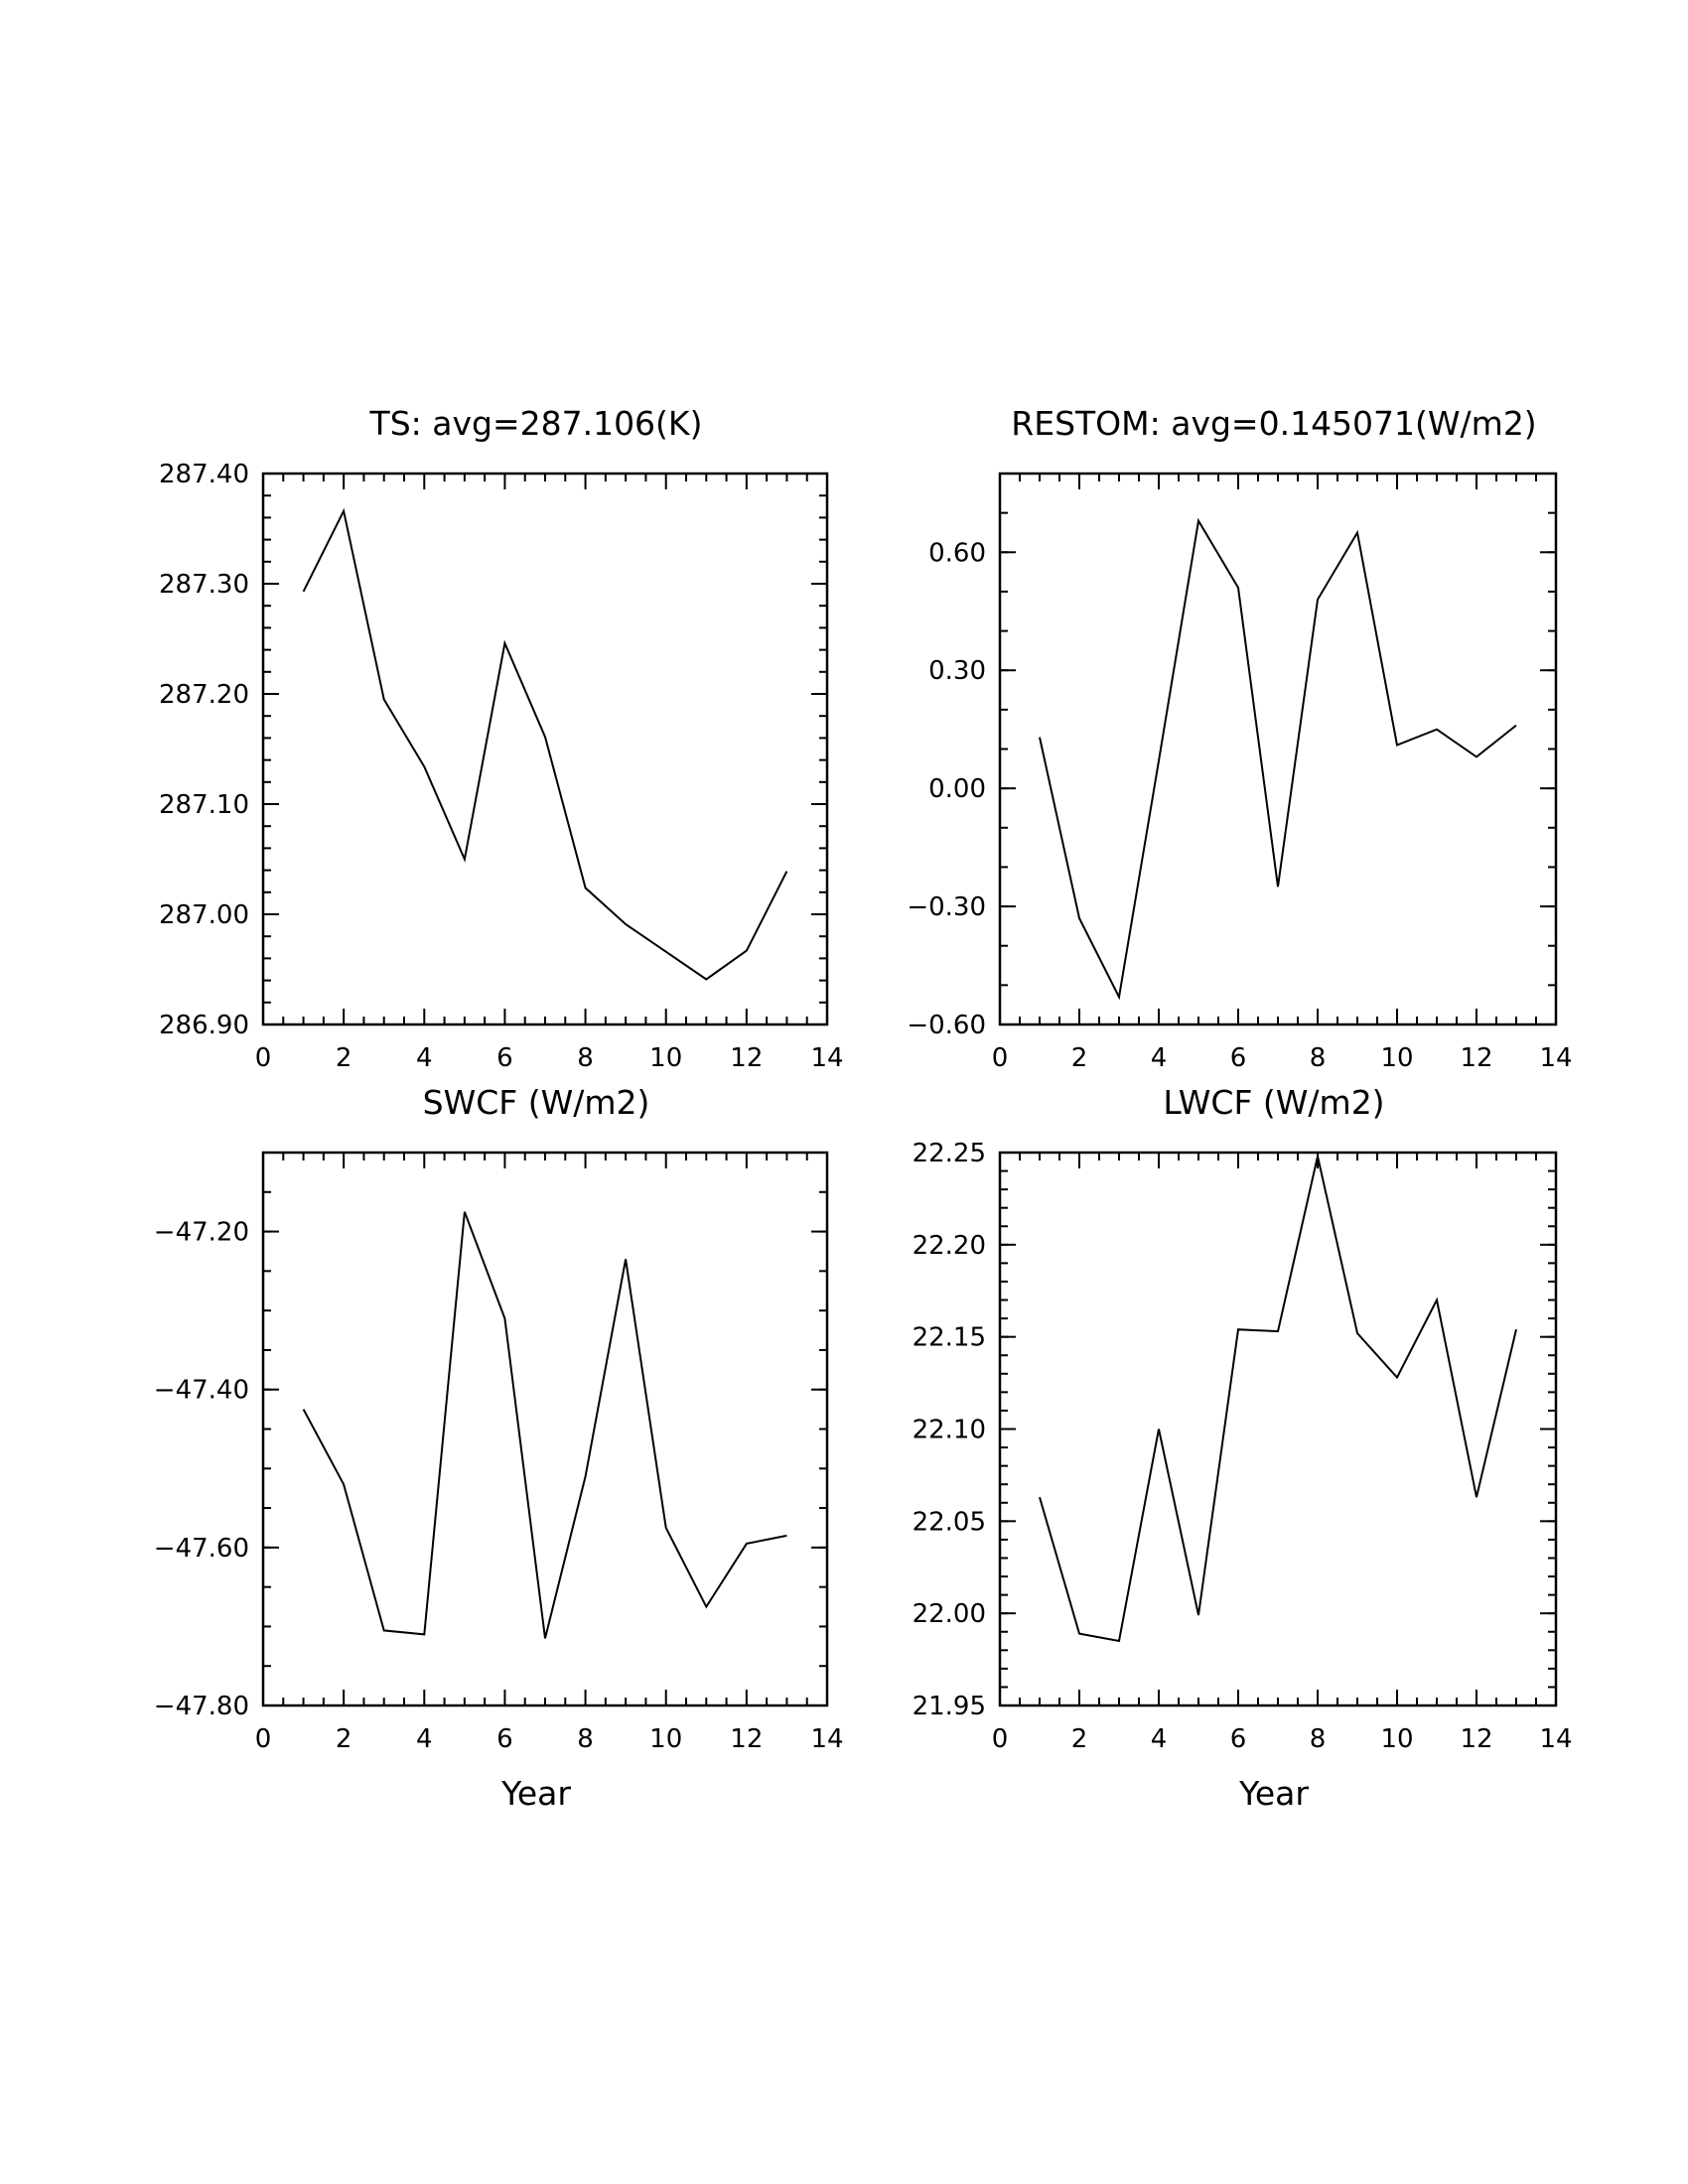  Describe the element at coordinates (201, 1706) in the screenshot. I see `y-tick-label: −47.80` at that location.